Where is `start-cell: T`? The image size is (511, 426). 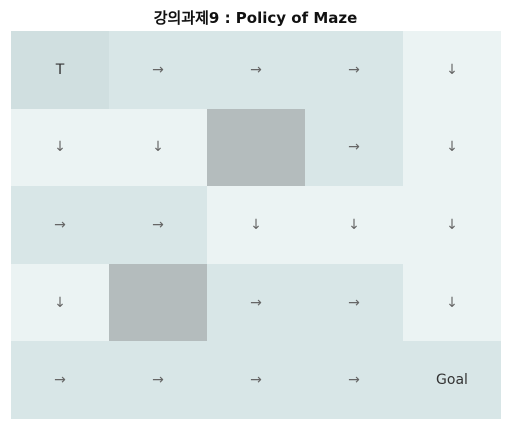
start-cell: T is located at coordinates (60, 70).